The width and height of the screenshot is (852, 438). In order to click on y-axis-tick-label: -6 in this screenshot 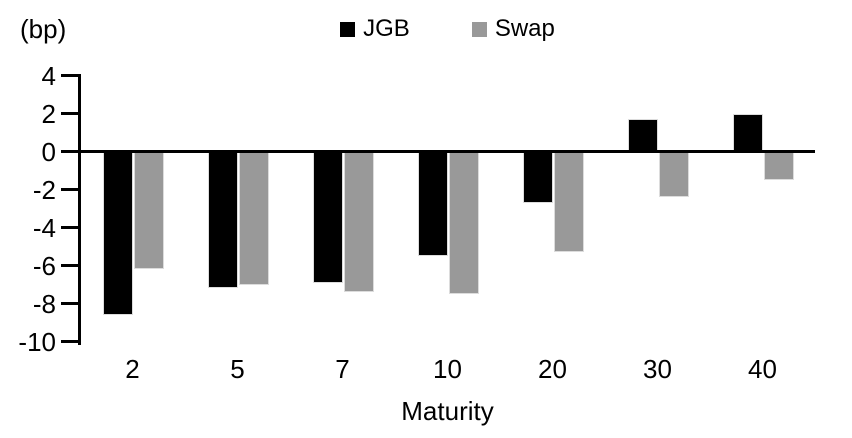, I will do `click(44, 265)`.